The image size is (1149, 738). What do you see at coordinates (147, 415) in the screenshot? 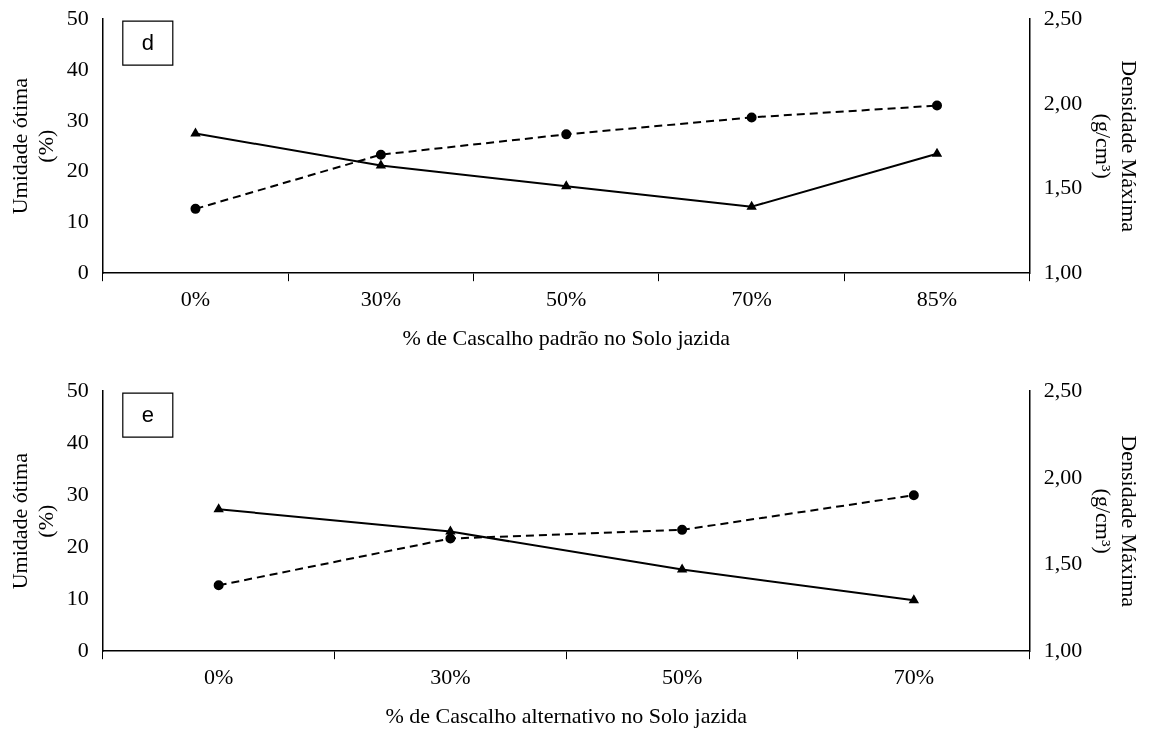
I see `annotation: e` at bounding box center [147, 415].